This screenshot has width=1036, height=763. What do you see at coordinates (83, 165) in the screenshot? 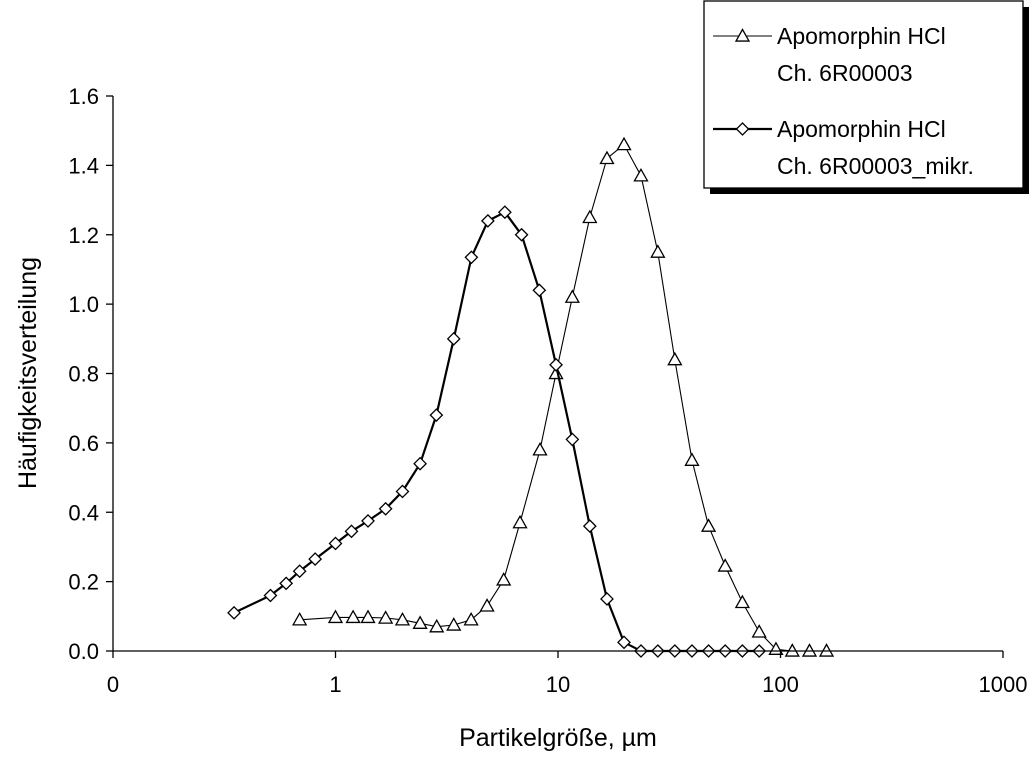
I see `y-tick-label: 1.4` at bounding box center [83, 165].